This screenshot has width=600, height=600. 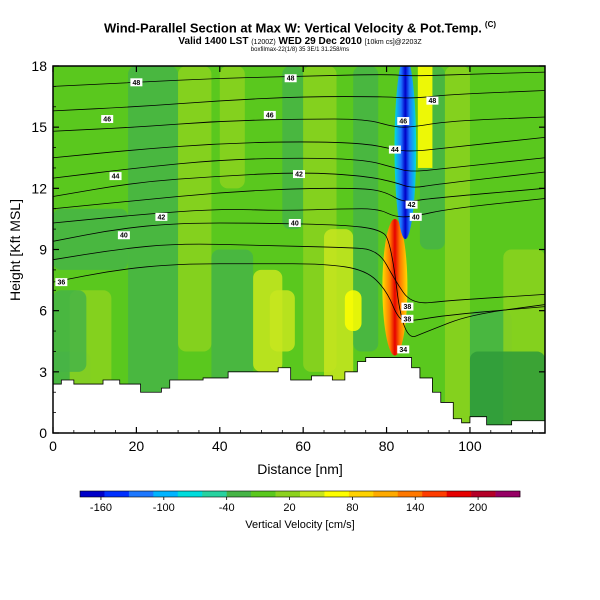 What do you see at coordinates (415, 508) in the screenshot?
I see `colorbar-tick-label: 140` at bounding box center [415, 508].